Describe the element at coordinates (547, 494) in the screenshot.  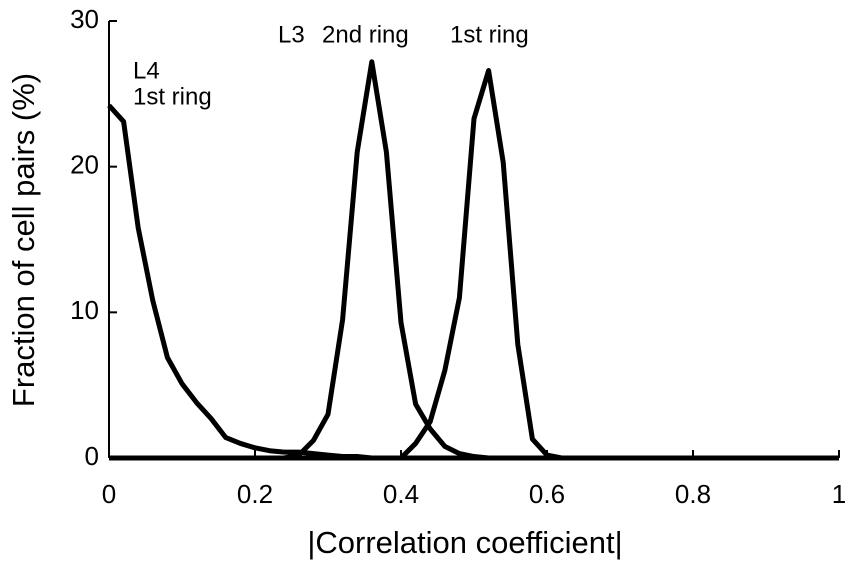
I see `x-tick-label: 0.6` at that location.